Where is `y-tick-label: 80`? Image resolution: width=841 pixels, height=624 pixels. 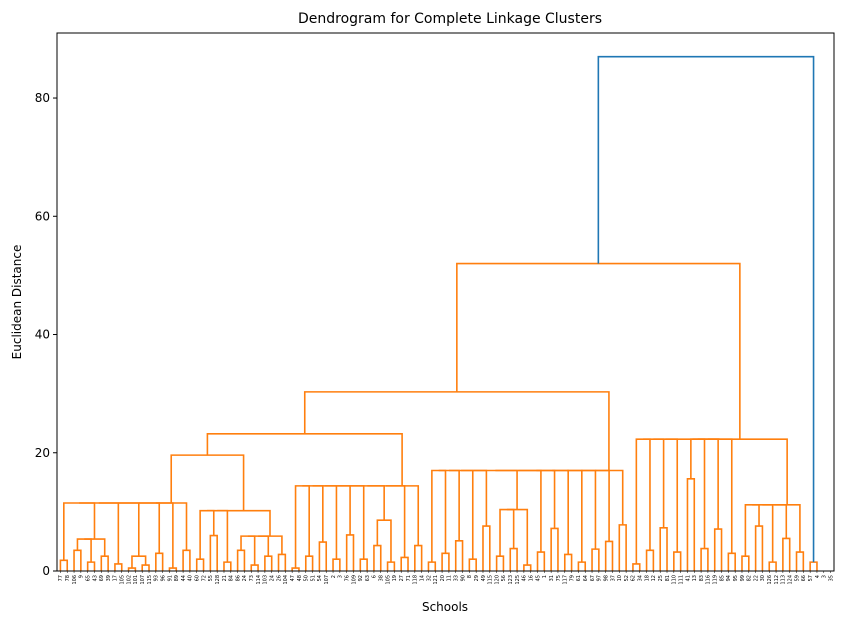
y-tick-label: 80 is located at coordinates (42, 98).